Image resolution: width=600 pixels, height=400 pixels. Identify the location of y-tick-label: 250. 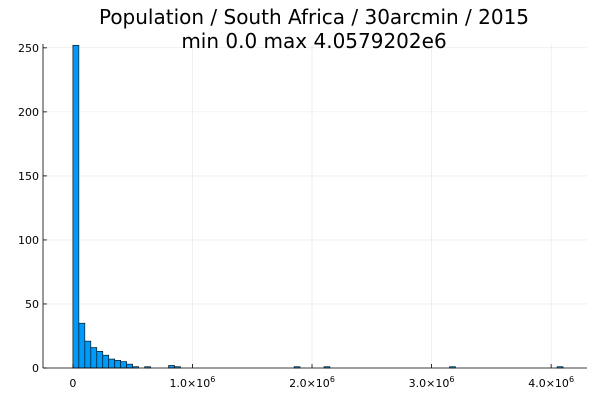
(28, 48).